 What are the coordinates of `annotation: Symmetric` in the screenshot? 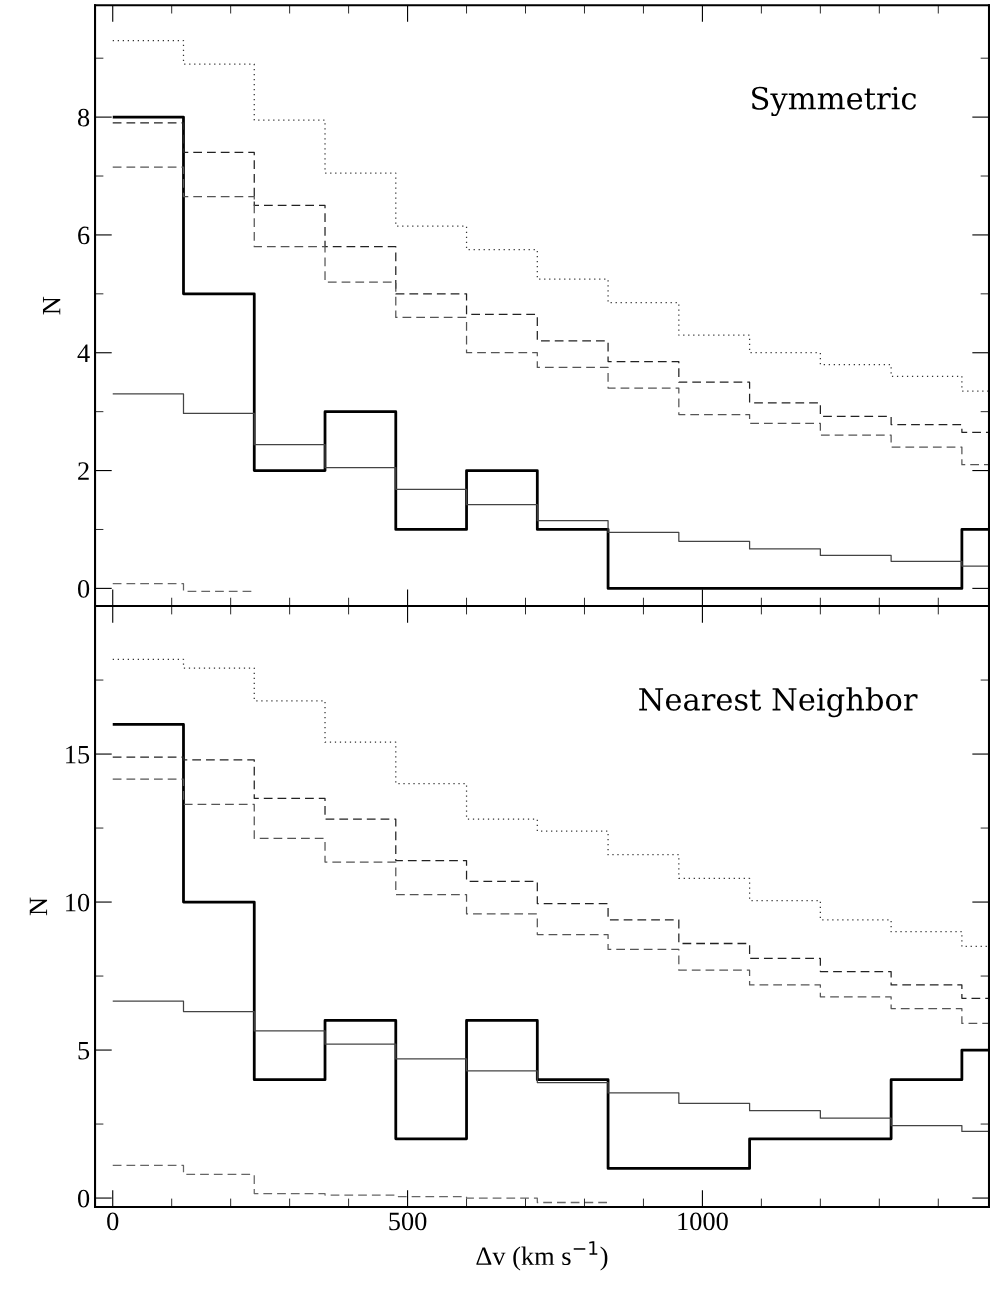 It's located at (834, 101).